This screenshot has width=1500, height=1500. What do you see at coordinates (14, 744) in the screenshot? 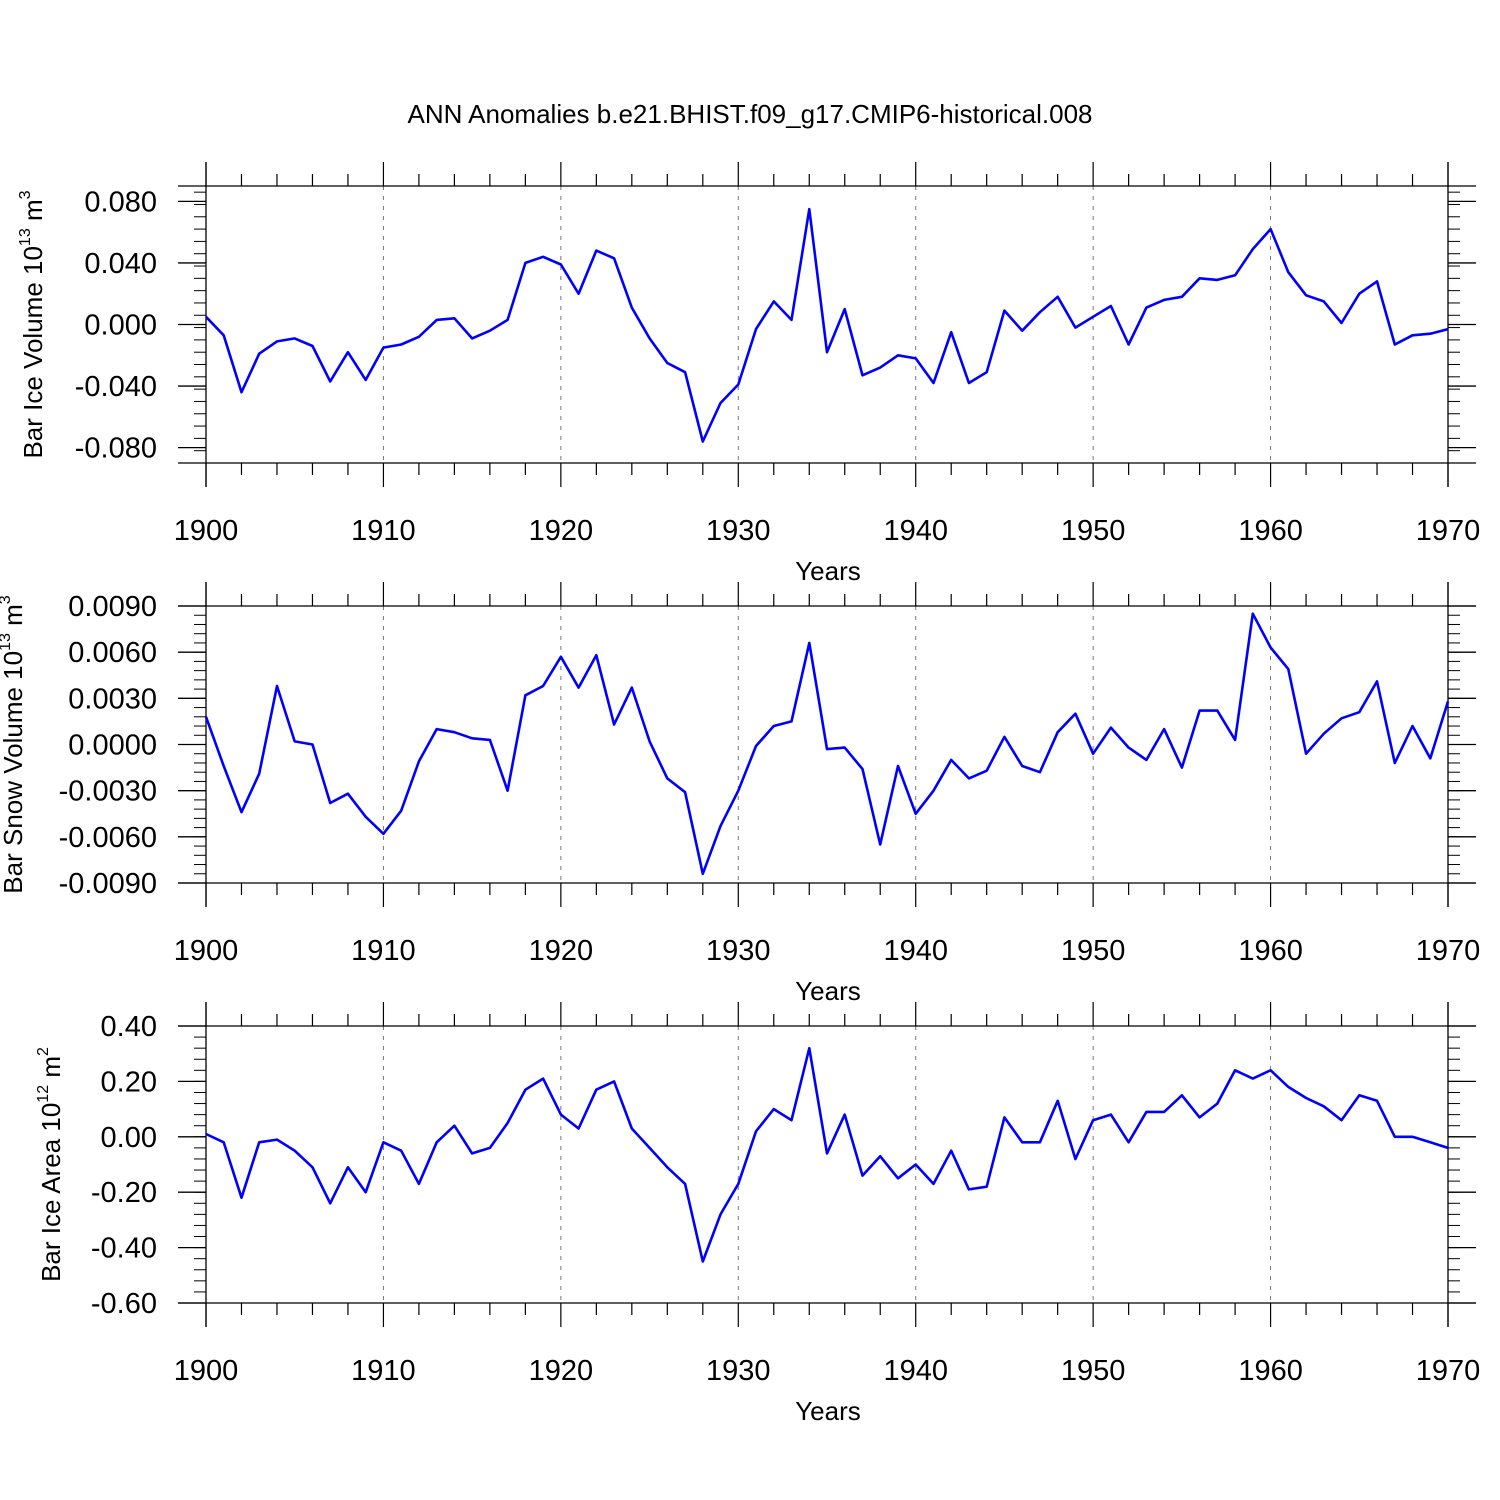
I see `y-axis-label: Bar Snow Volume 1013 m3` at bounding box center [14, 744].